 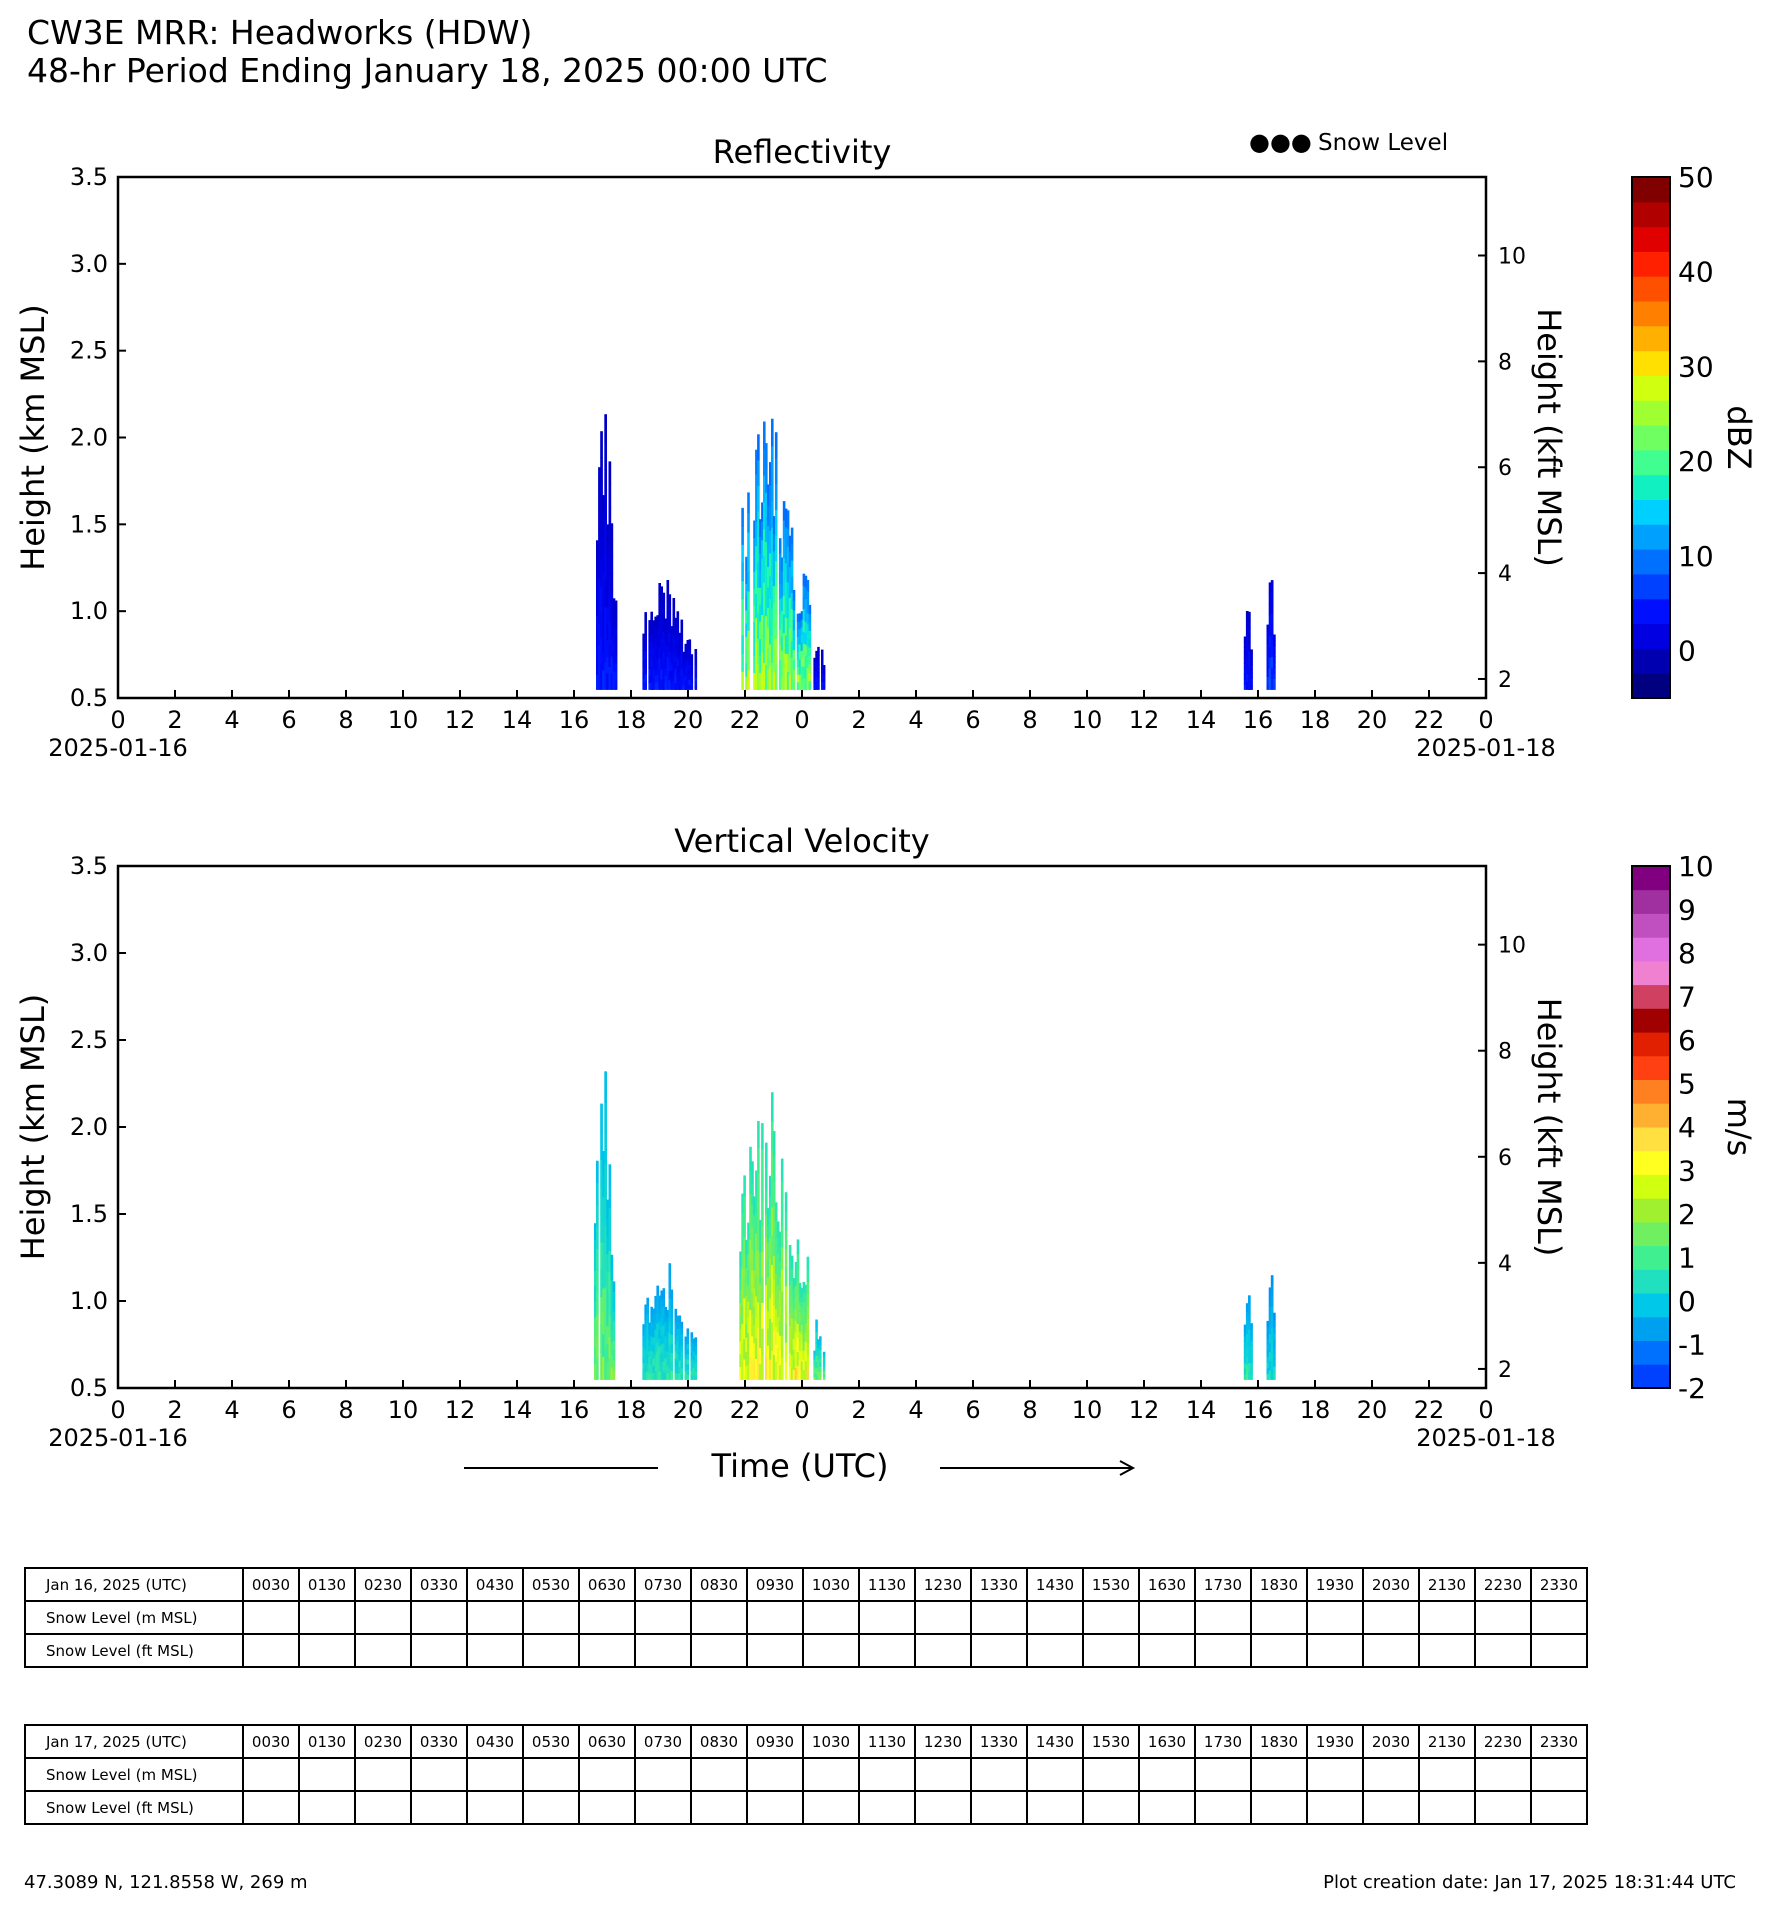 I want to click on end-date-label: 2025-01-18, so click(x=1485, y=1438).